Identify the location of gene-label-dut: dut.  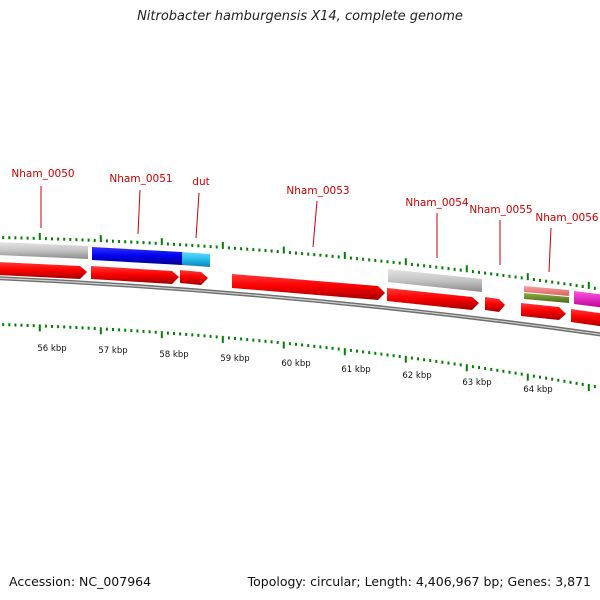
(200, 182).